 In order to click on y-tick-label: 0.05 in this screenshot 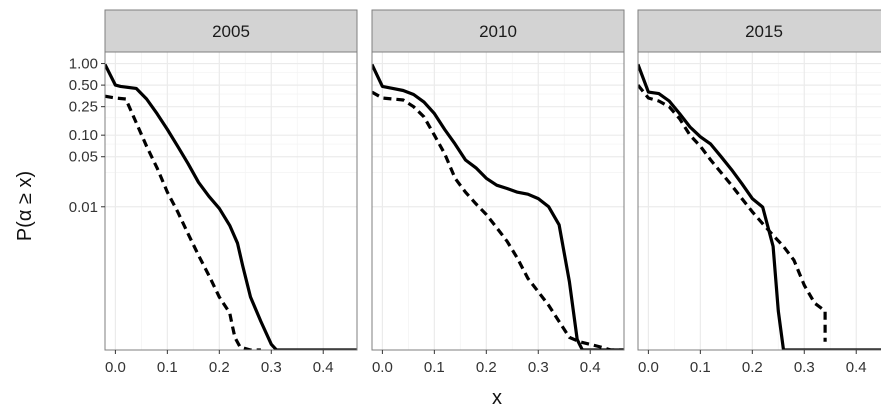, I will do `click(83, 157)`.